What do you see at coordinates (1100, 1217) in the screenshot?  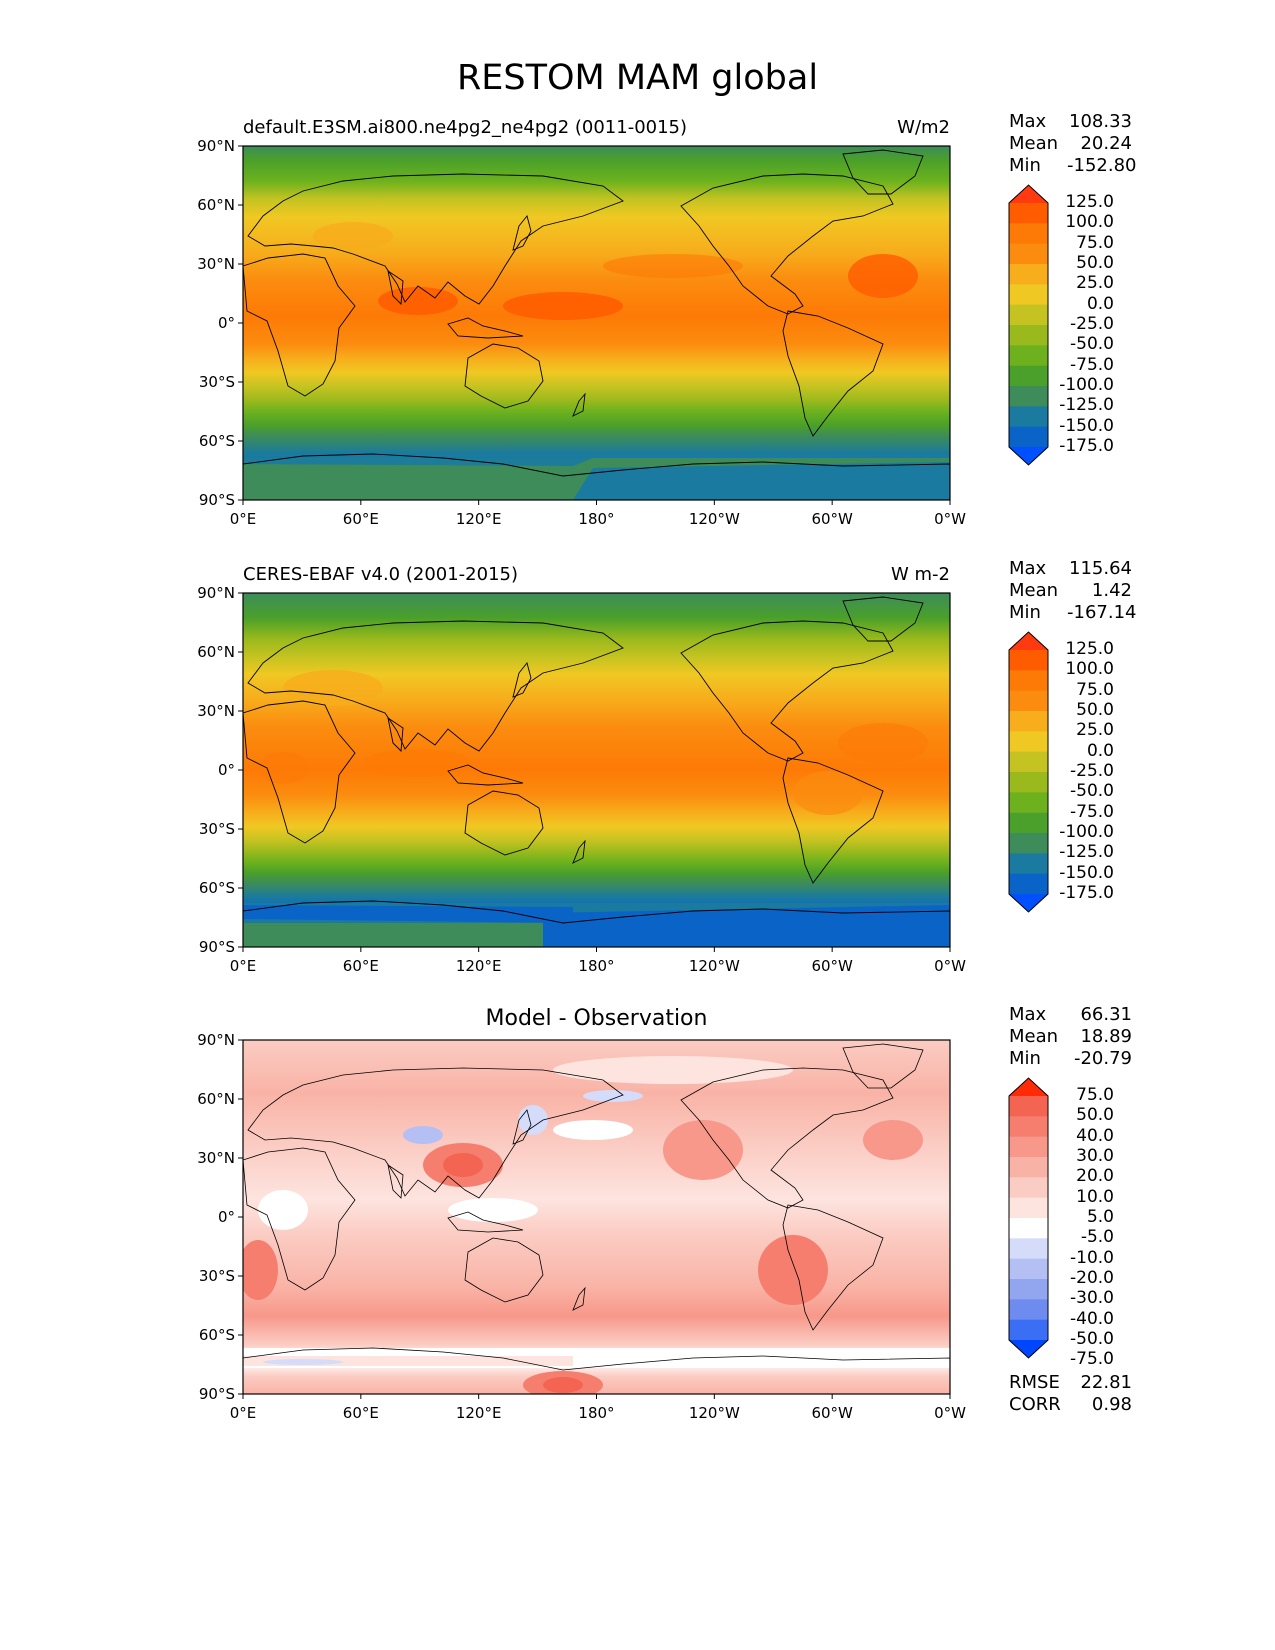 I see `colorbar-tick-label: 5.0` at bounding box center [1100, 1217].